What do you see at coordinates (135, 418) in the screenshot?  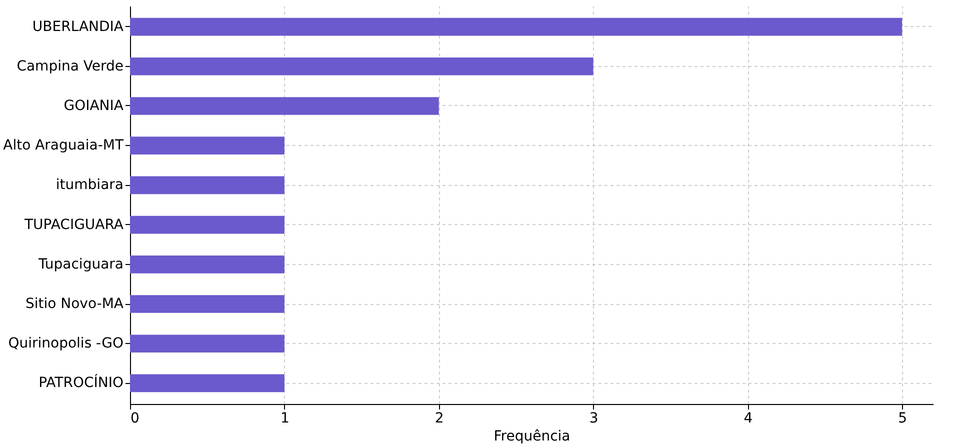 I see `x-tick-label: 0` at bounding box center [135, 418].